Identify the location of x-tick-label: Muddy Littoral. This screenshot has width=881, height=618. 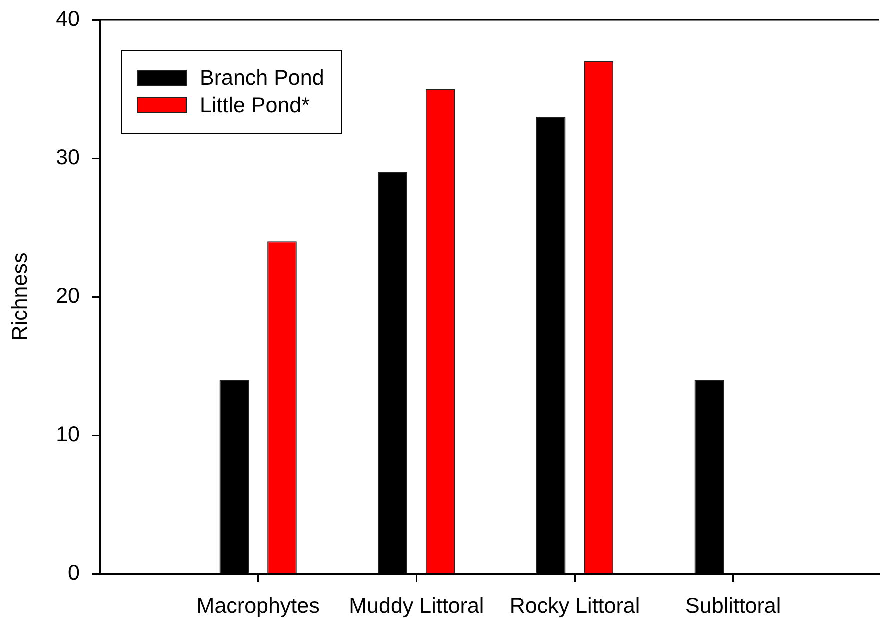
(416, 606).